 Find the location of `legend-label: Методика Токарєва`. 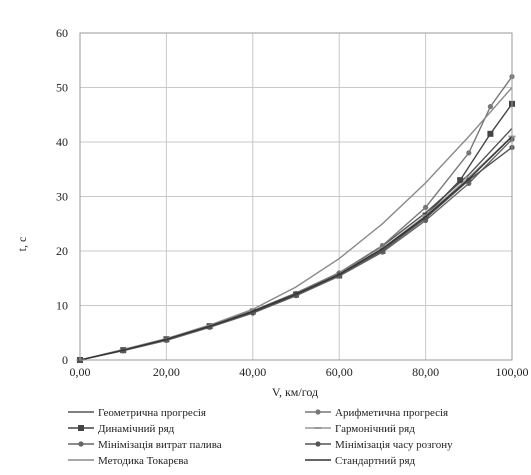

legend-label: Методика Токарєва is located at coordinates (143, 461).